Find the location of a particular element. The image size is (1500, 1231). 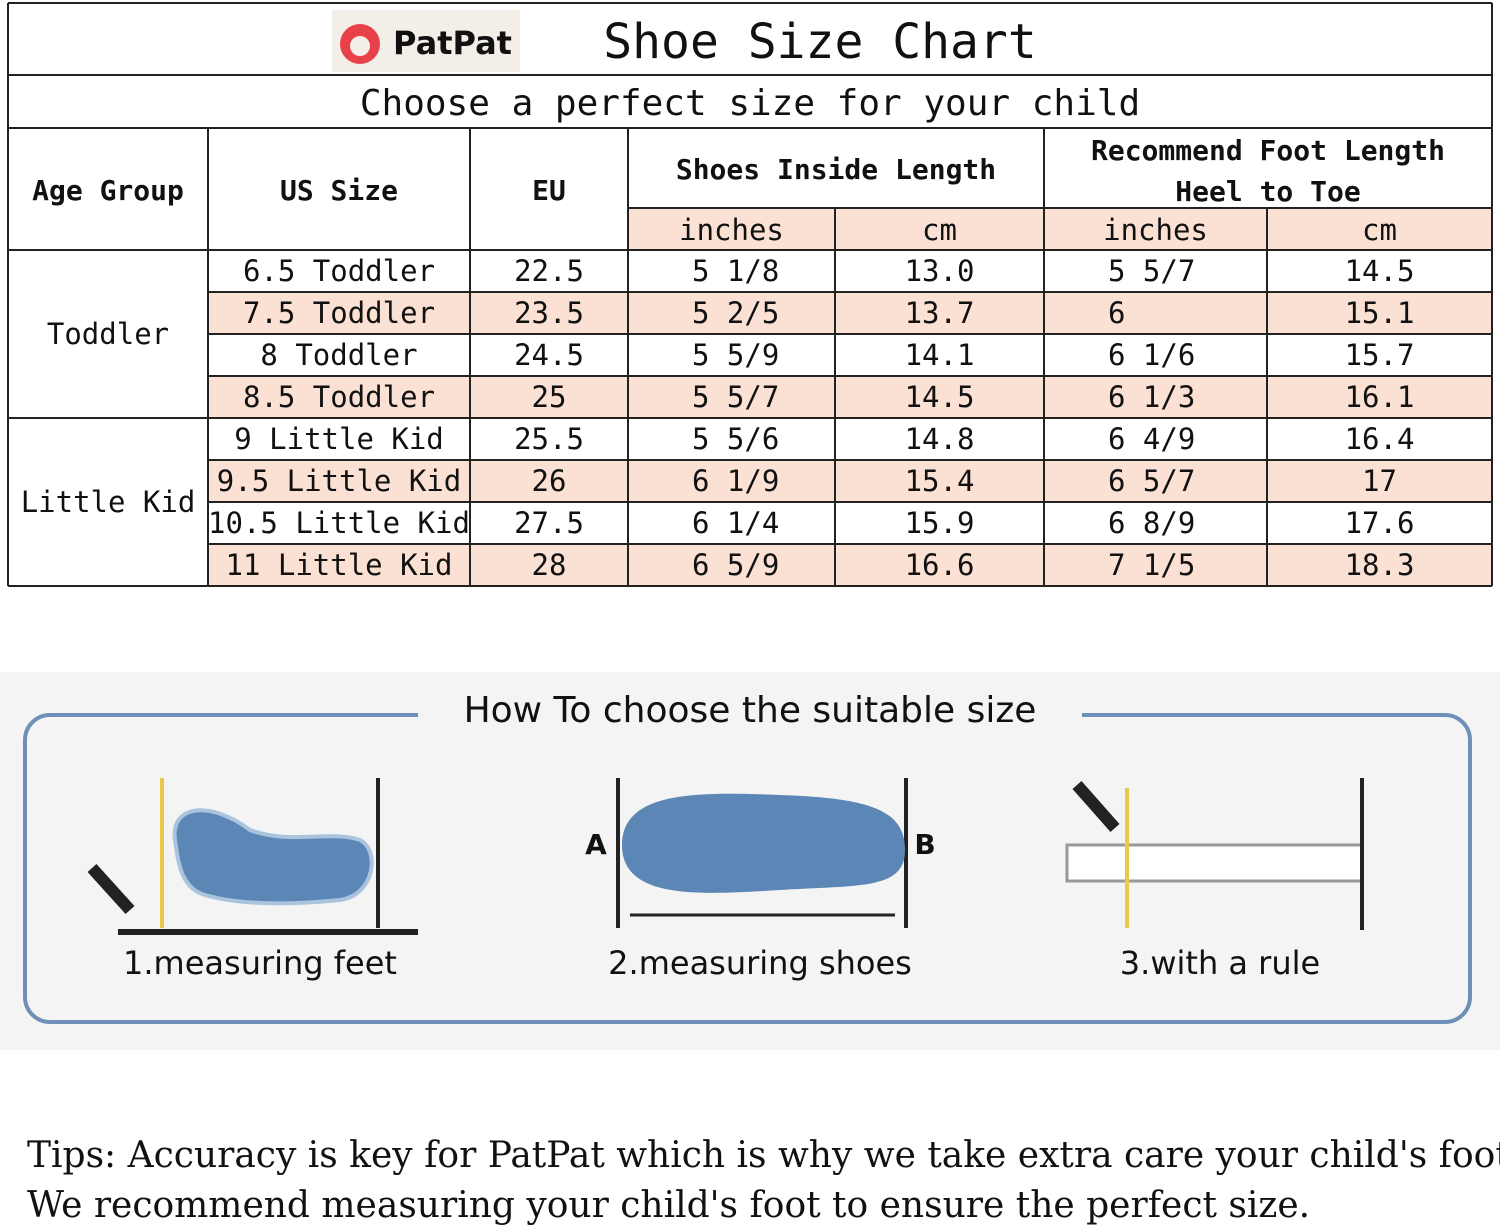

step-label: 3.with a rule is located at coordinates (1220, 963).